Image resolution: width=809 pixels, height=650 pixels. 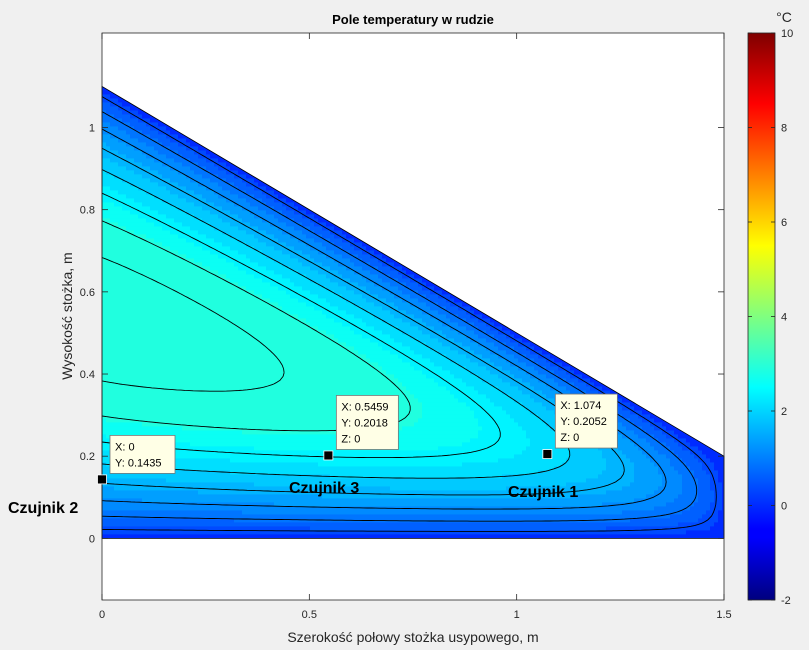 What do you see at coordinates (364, 407) in the screenshot?
I see `datatip-text: X: 0.5459` at bounding box center [364, 407].